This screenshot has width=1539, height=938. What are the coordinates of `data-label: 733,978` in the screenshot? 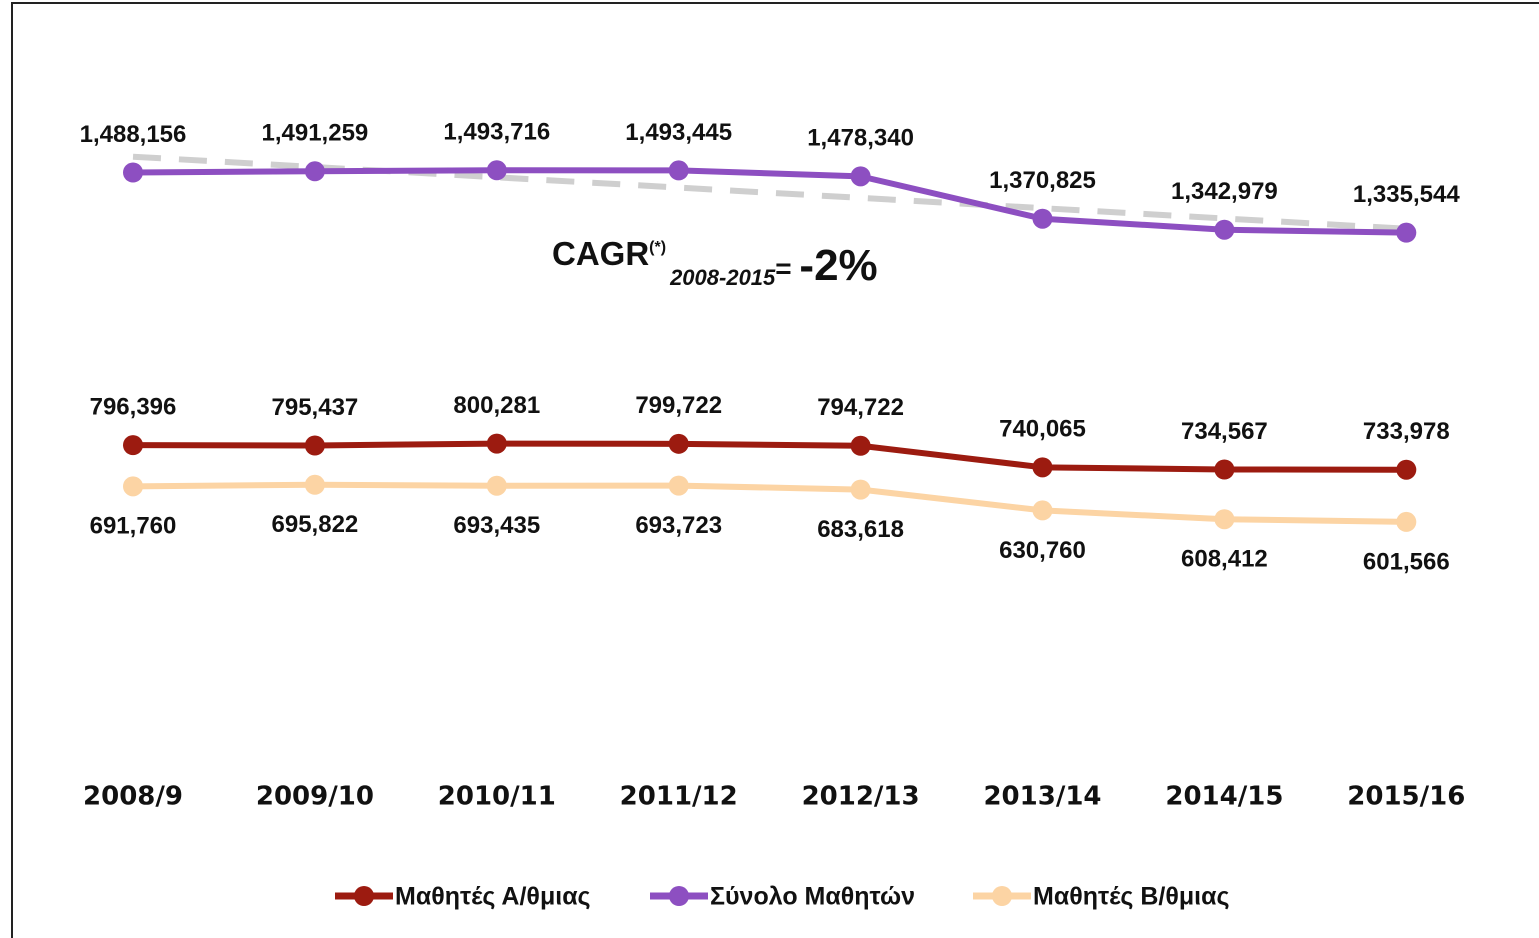 It's located at (1406, 431).